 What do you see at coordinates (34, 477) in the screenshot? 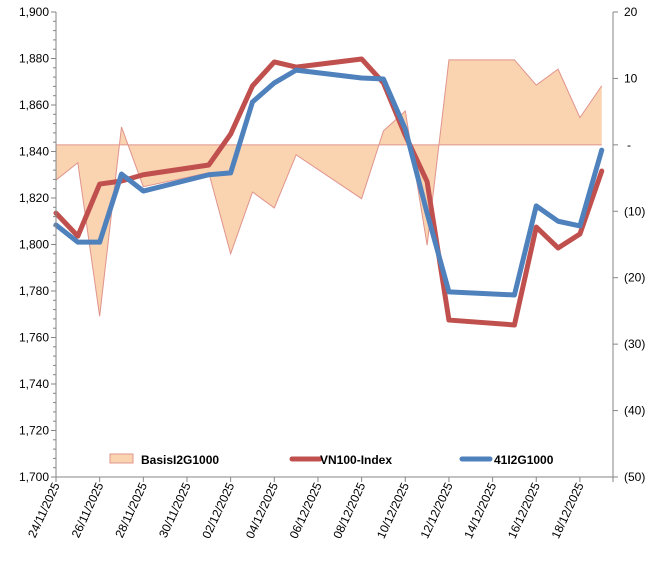
I see `left-axis-tick-label: 1,700` at bounding box center [34, 477].